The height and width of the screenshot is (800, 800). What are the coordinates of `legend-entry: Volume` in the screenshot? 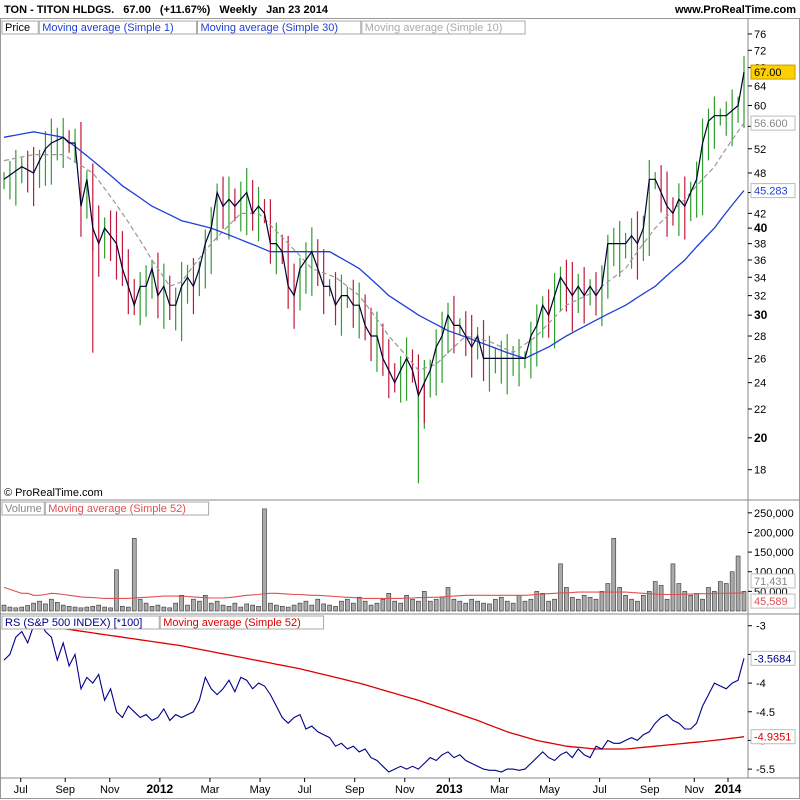 It's located at (23, 509).